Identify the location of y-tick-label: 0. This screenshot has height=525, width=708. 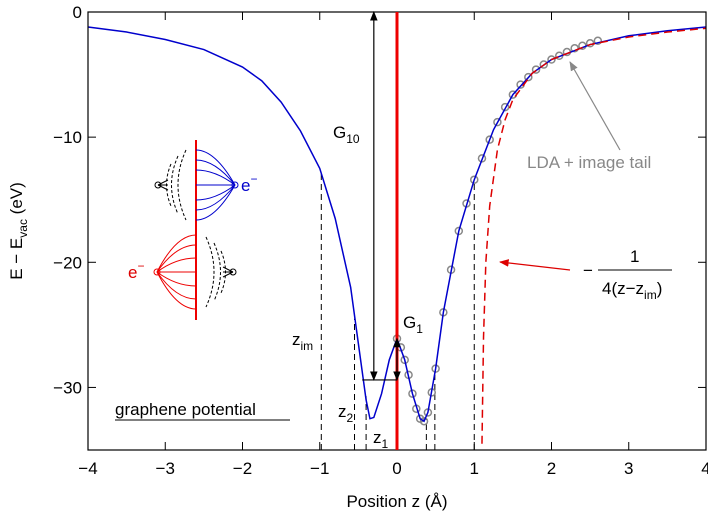
(77, 12).